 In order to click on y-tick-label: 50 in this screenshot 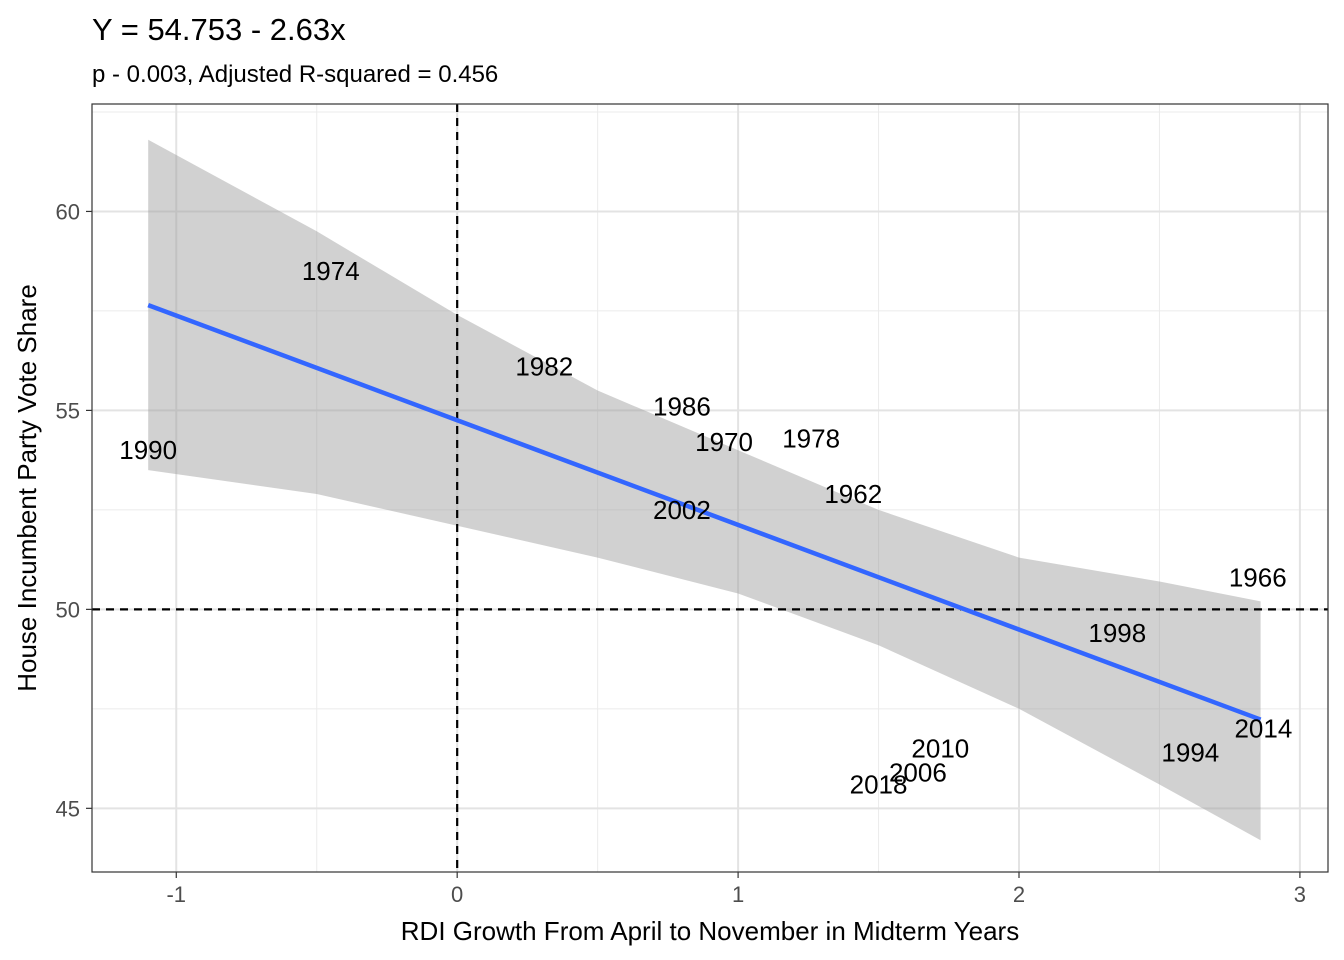, I will do `click(68, 609)`.